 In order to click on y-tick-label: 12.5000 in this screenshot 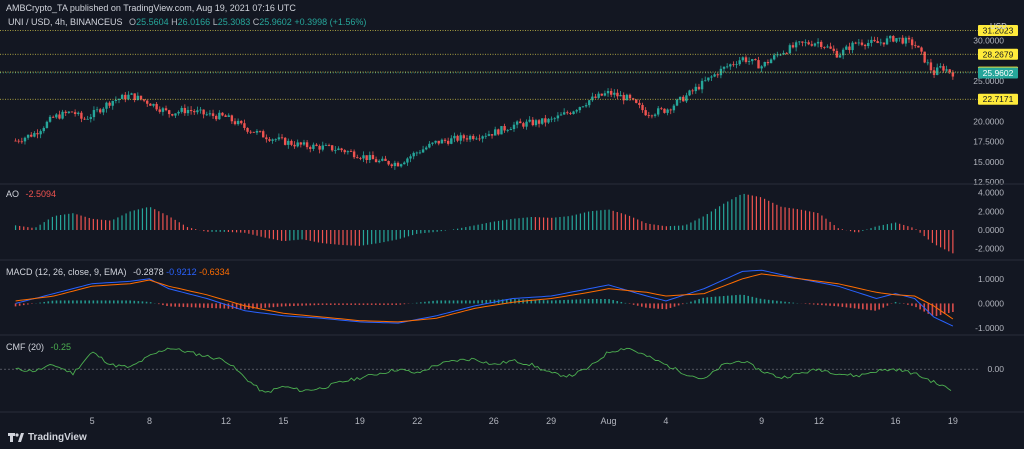, I will do `click(988, 182)`.